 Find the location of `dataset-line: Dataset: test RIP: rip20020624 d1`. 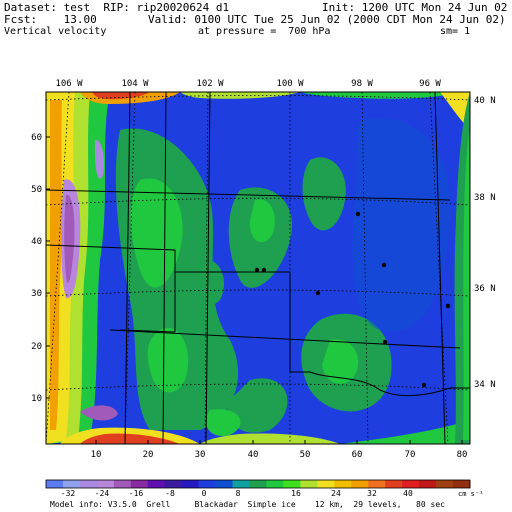

dataset-line: Dataset: test RIP: rip20020624 d1 is located at coordinates (117, 7).